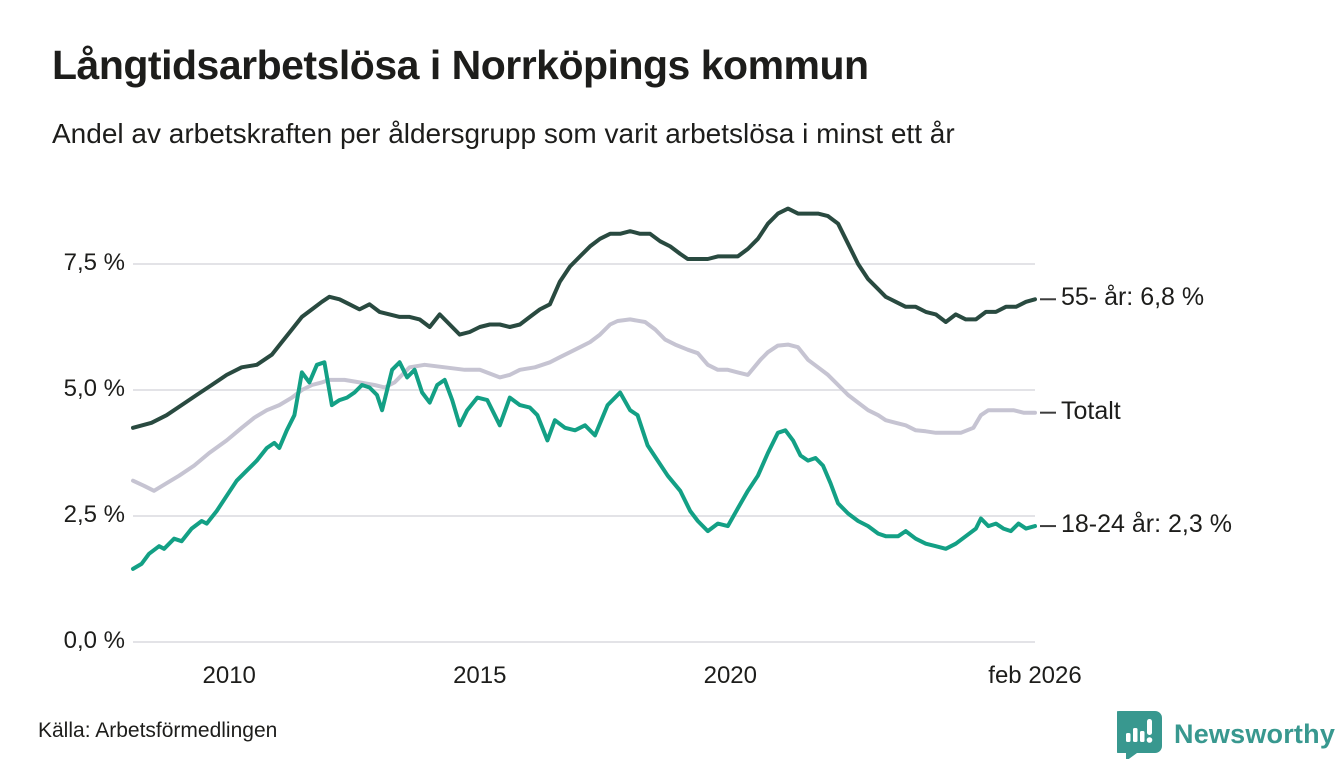 This screenshot has width=1340, height=780. What do you see at coordinates (460, 65) in the screenshot?
I see `page-title: Långtidsarbetslösa i Norrköpings kommun` at bounding box center [460, 65].